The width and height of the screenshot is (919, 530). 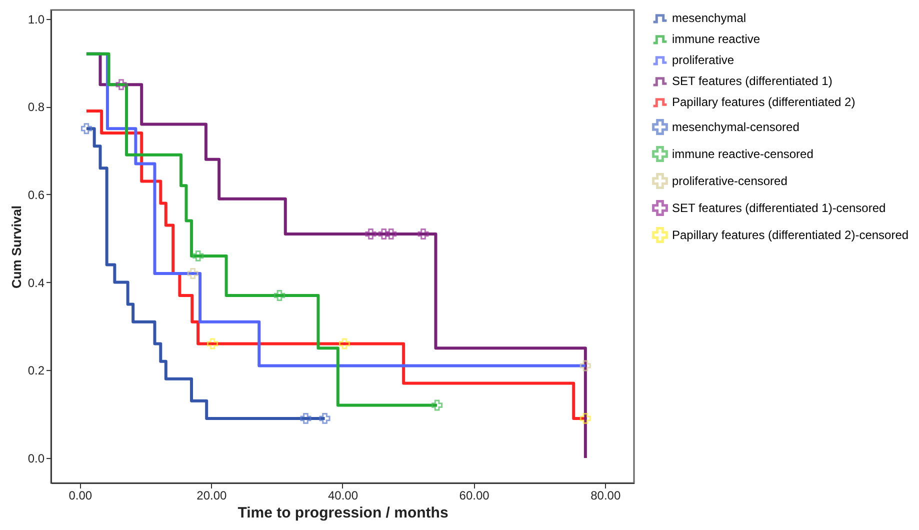 I want to click on legend-label: proliferative, so click(x=703, y=60).